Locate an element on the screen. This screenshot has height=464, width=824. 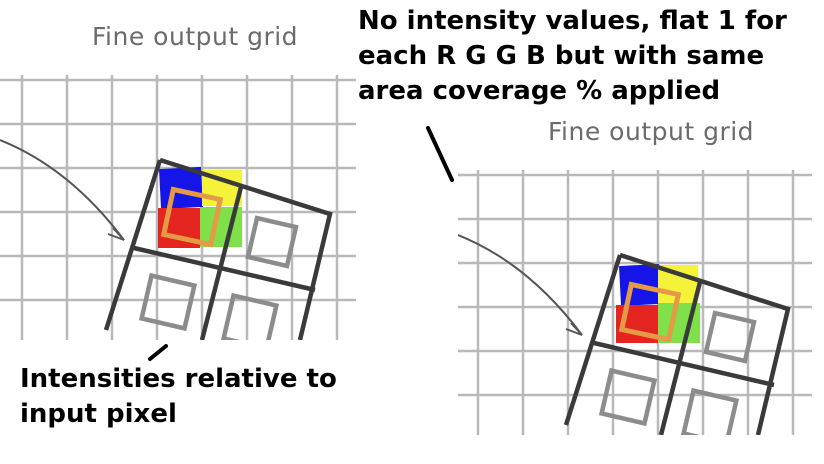
caption-top-line-3: area coverage % applied is located at coordinates (539, 91).